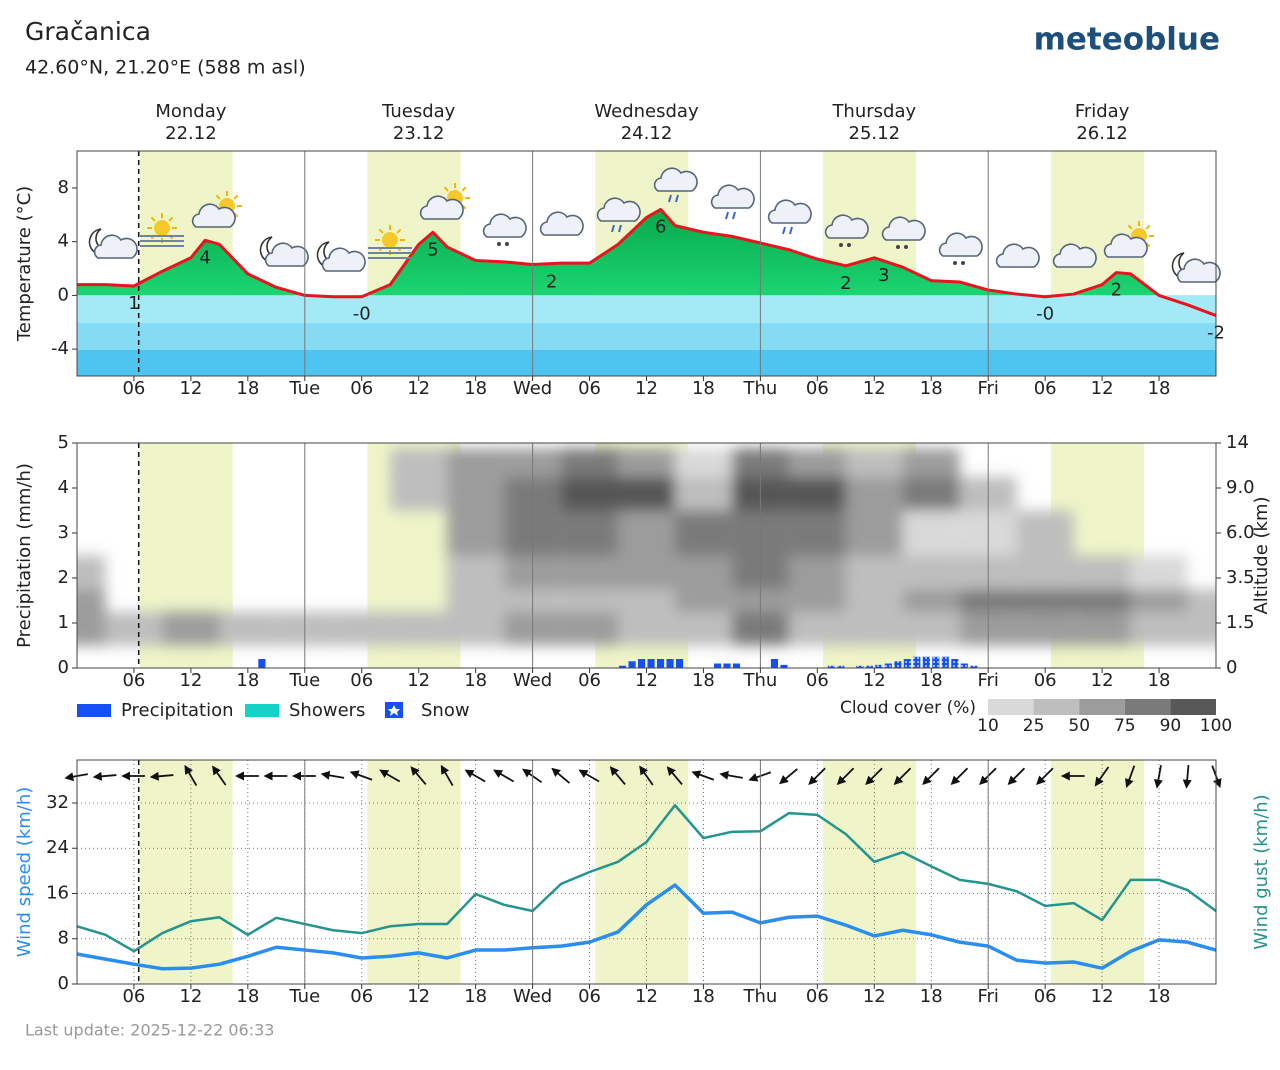  I want to click on y-axis-label: Wind speed (km/h), so click(24, 872).